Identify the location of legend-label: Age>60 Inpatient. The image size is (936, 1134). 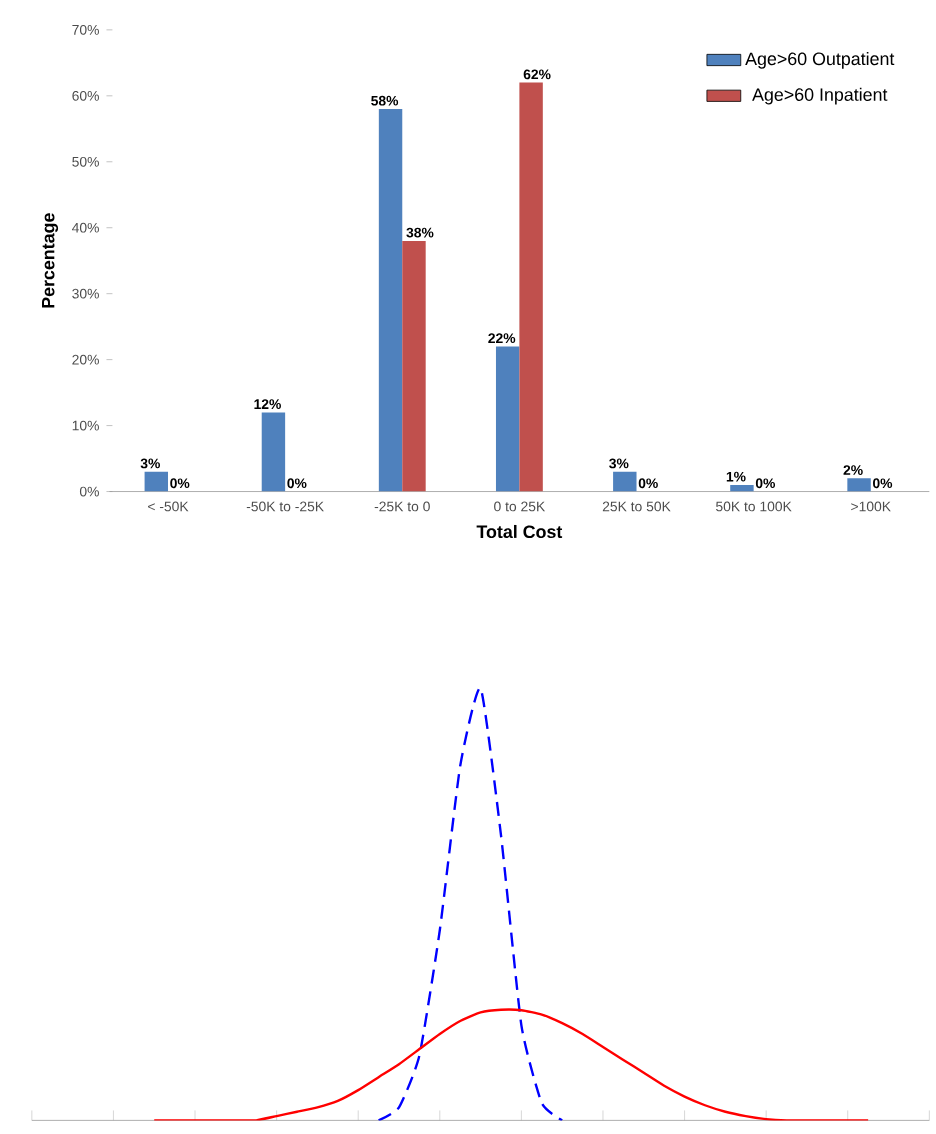
(820, 96).